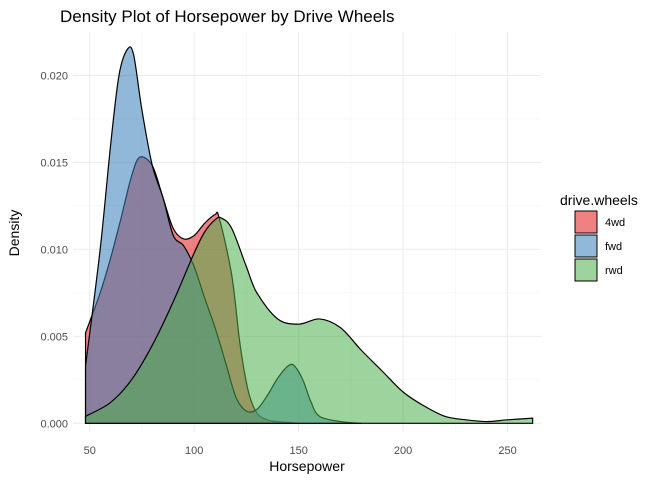 The height and width of the screenshot is (480, 672). What do you see at coordinates (586, 270) in the screenshot?
I see `legend-swatch-rwd` at bounding box center [586, 270].